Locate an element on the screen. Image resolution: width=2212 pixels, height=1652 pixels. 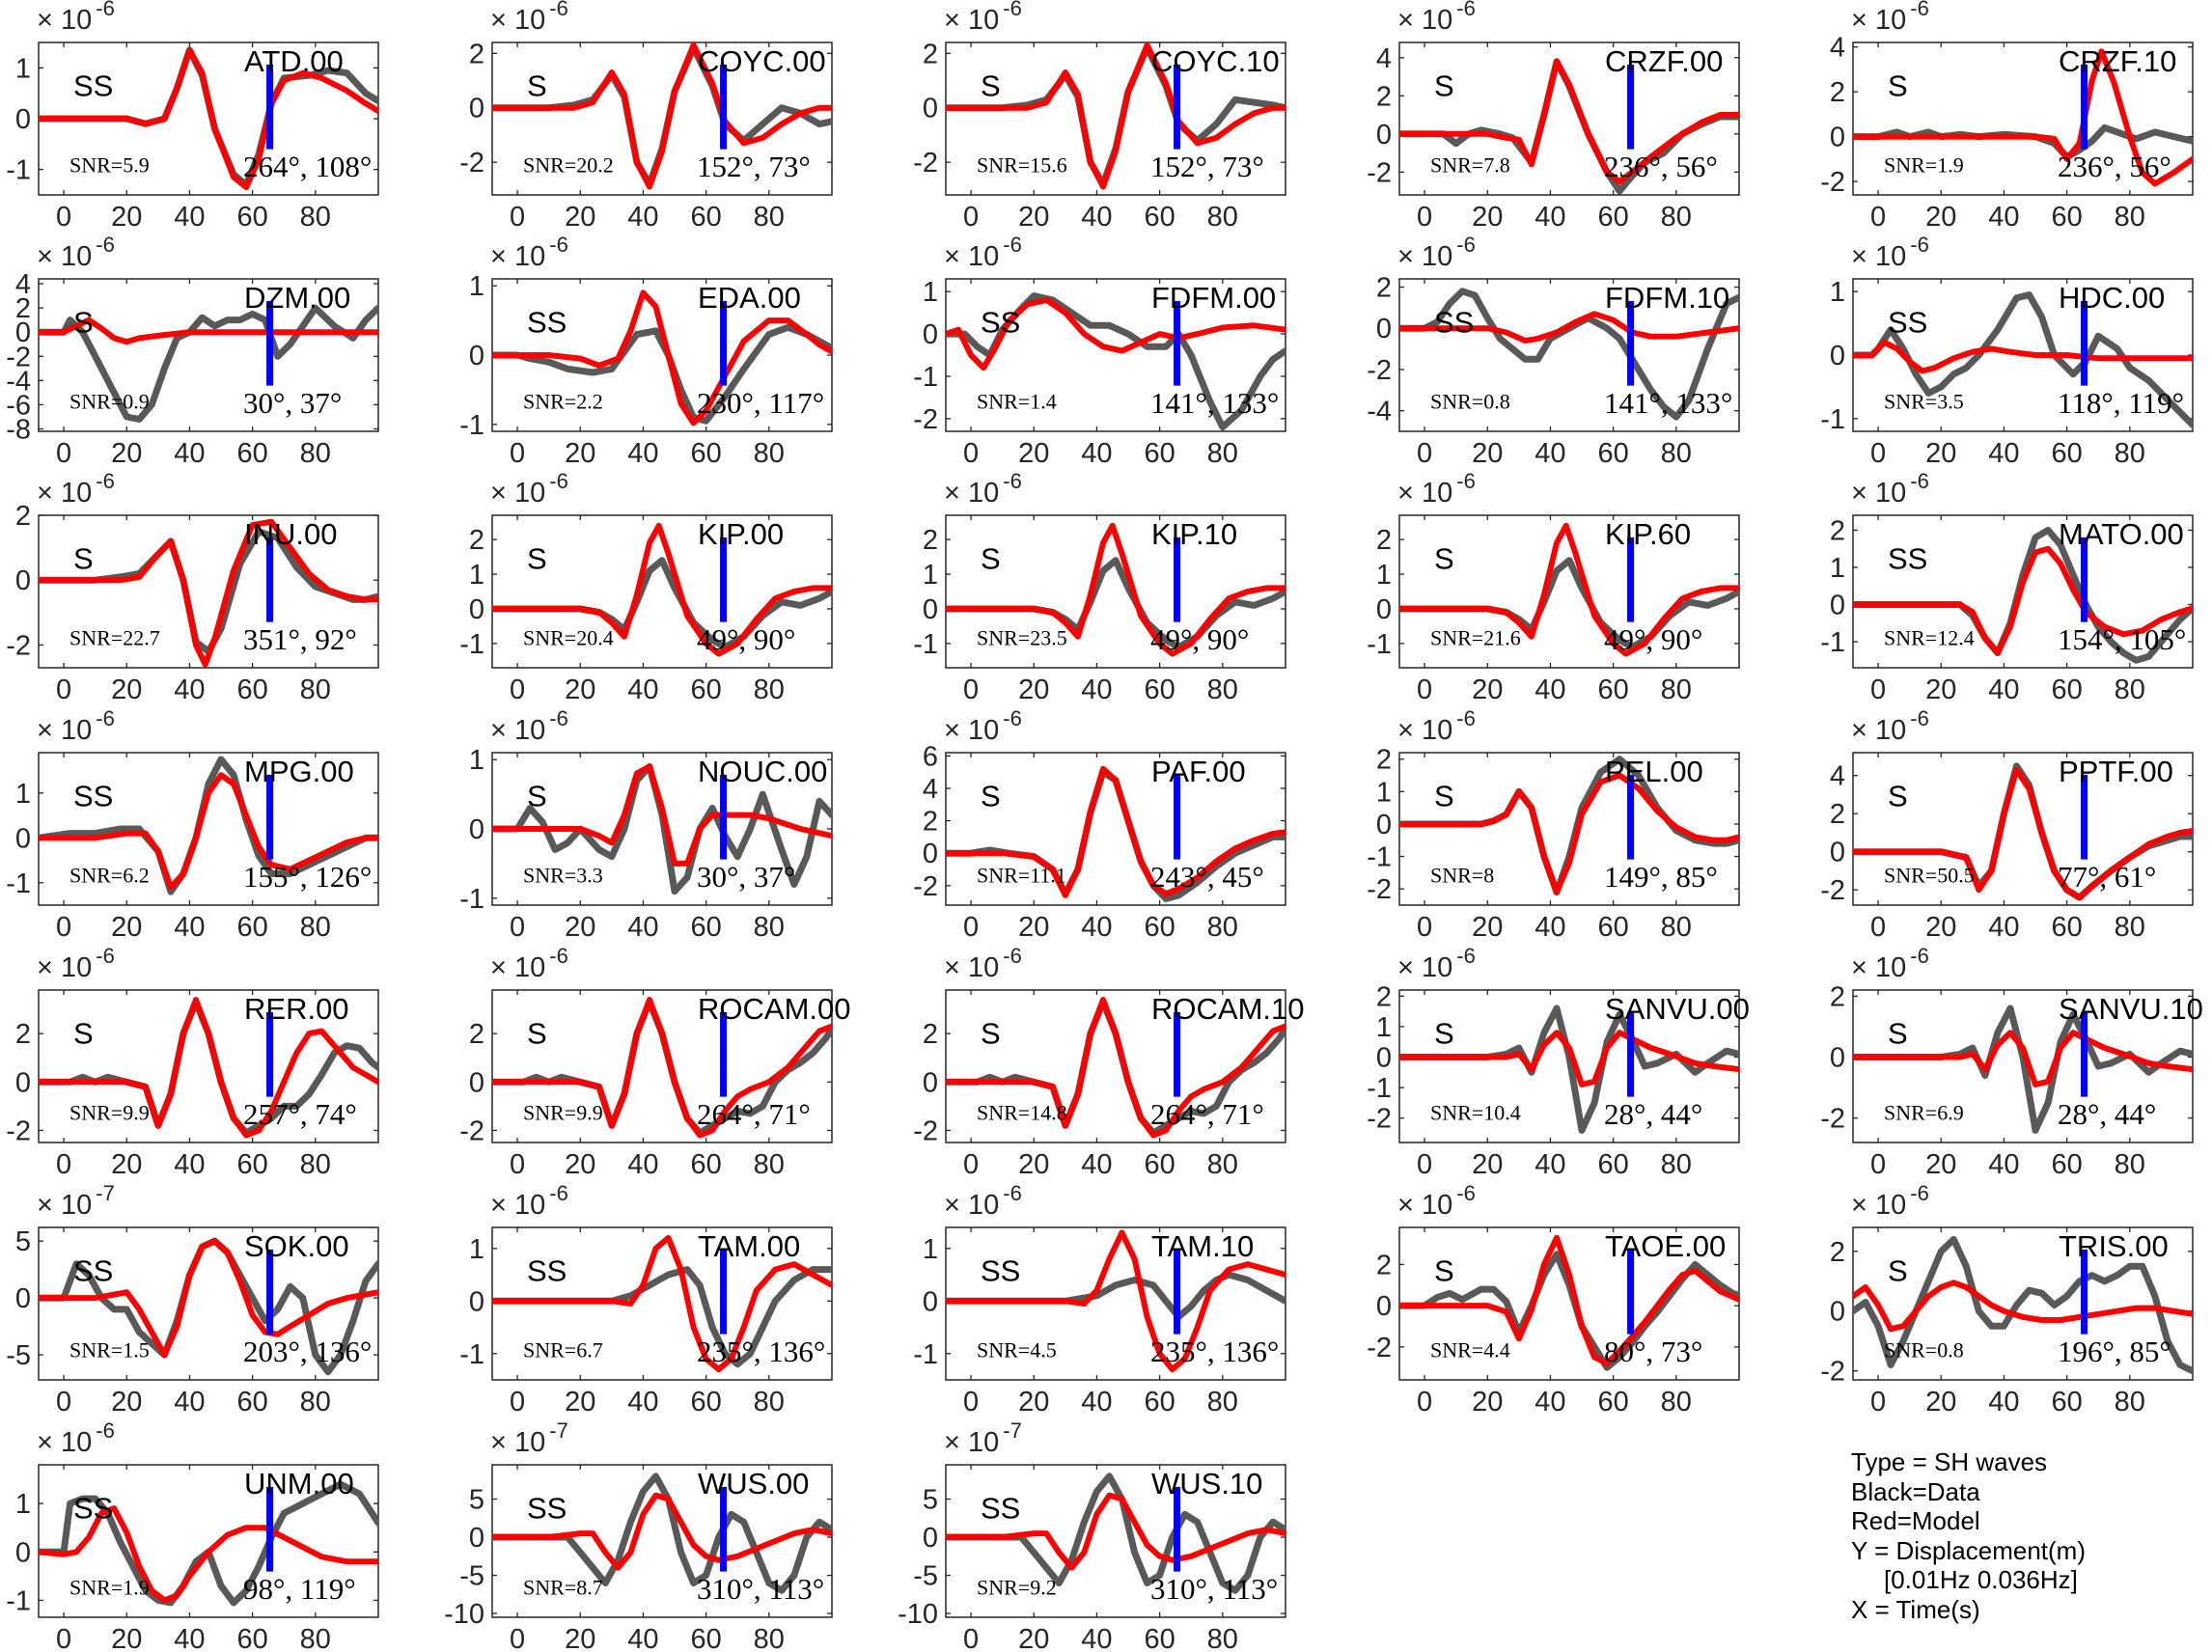
station-label: HDC.00 is located at coordinates (2112, 298).